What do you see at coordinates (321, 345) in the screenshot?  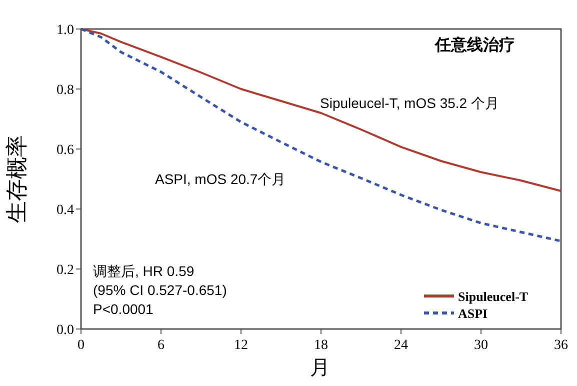 I see `x-tick-label: 18` at bounding box center [321, 345].